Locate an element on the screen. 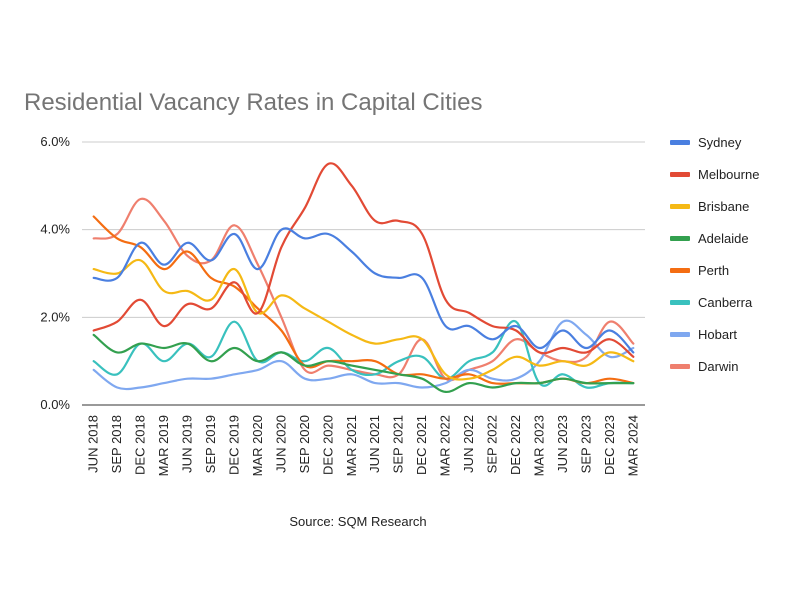  x-tick-label: JUN 2021 is located at coordinates (374, 444).